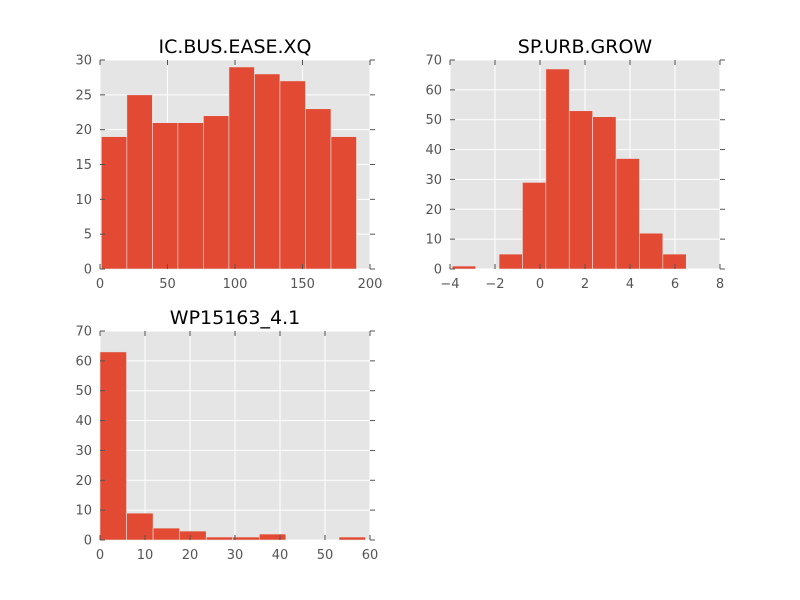  Describe the element at coordinates (190, 555) in the screenshot. I see `x-tick-label: 20` at that location.